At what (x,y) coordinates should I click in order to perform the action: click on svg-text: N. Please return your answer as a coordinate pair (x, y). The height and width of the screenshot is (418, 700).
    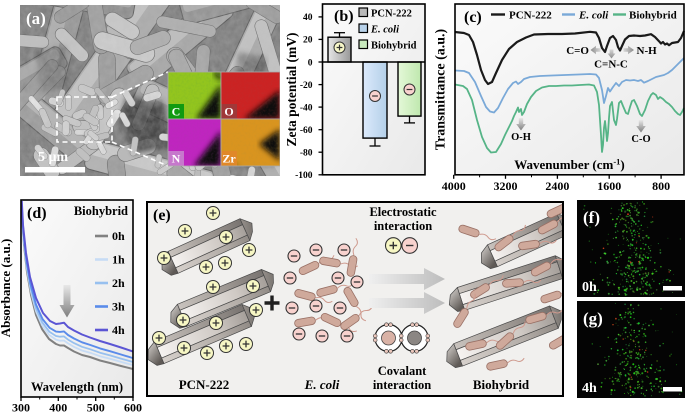
    Looking at the image, I should click on (176, 159).